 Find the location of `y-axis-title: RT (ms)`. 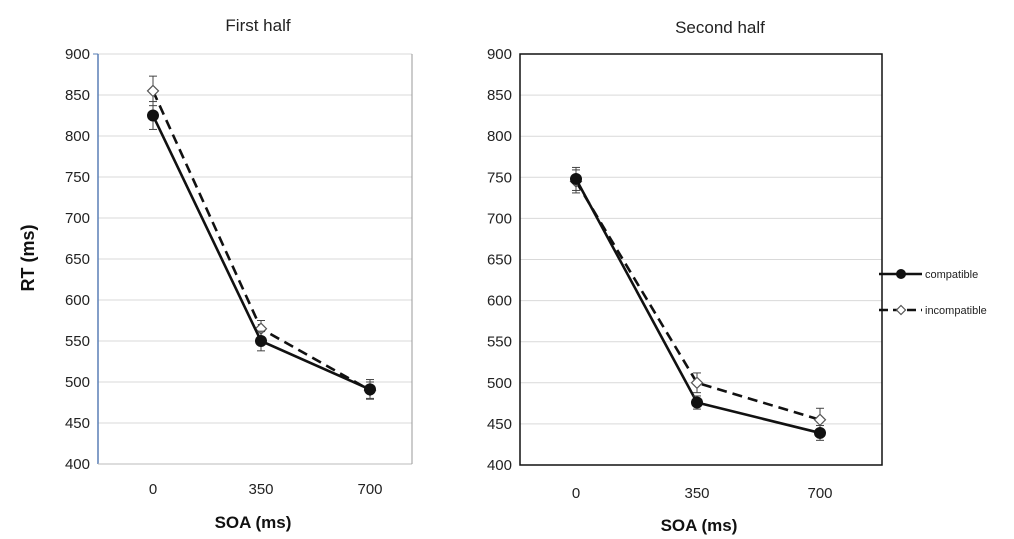

y-axis-title: RT (ms) is located at coordinates (28, 257).